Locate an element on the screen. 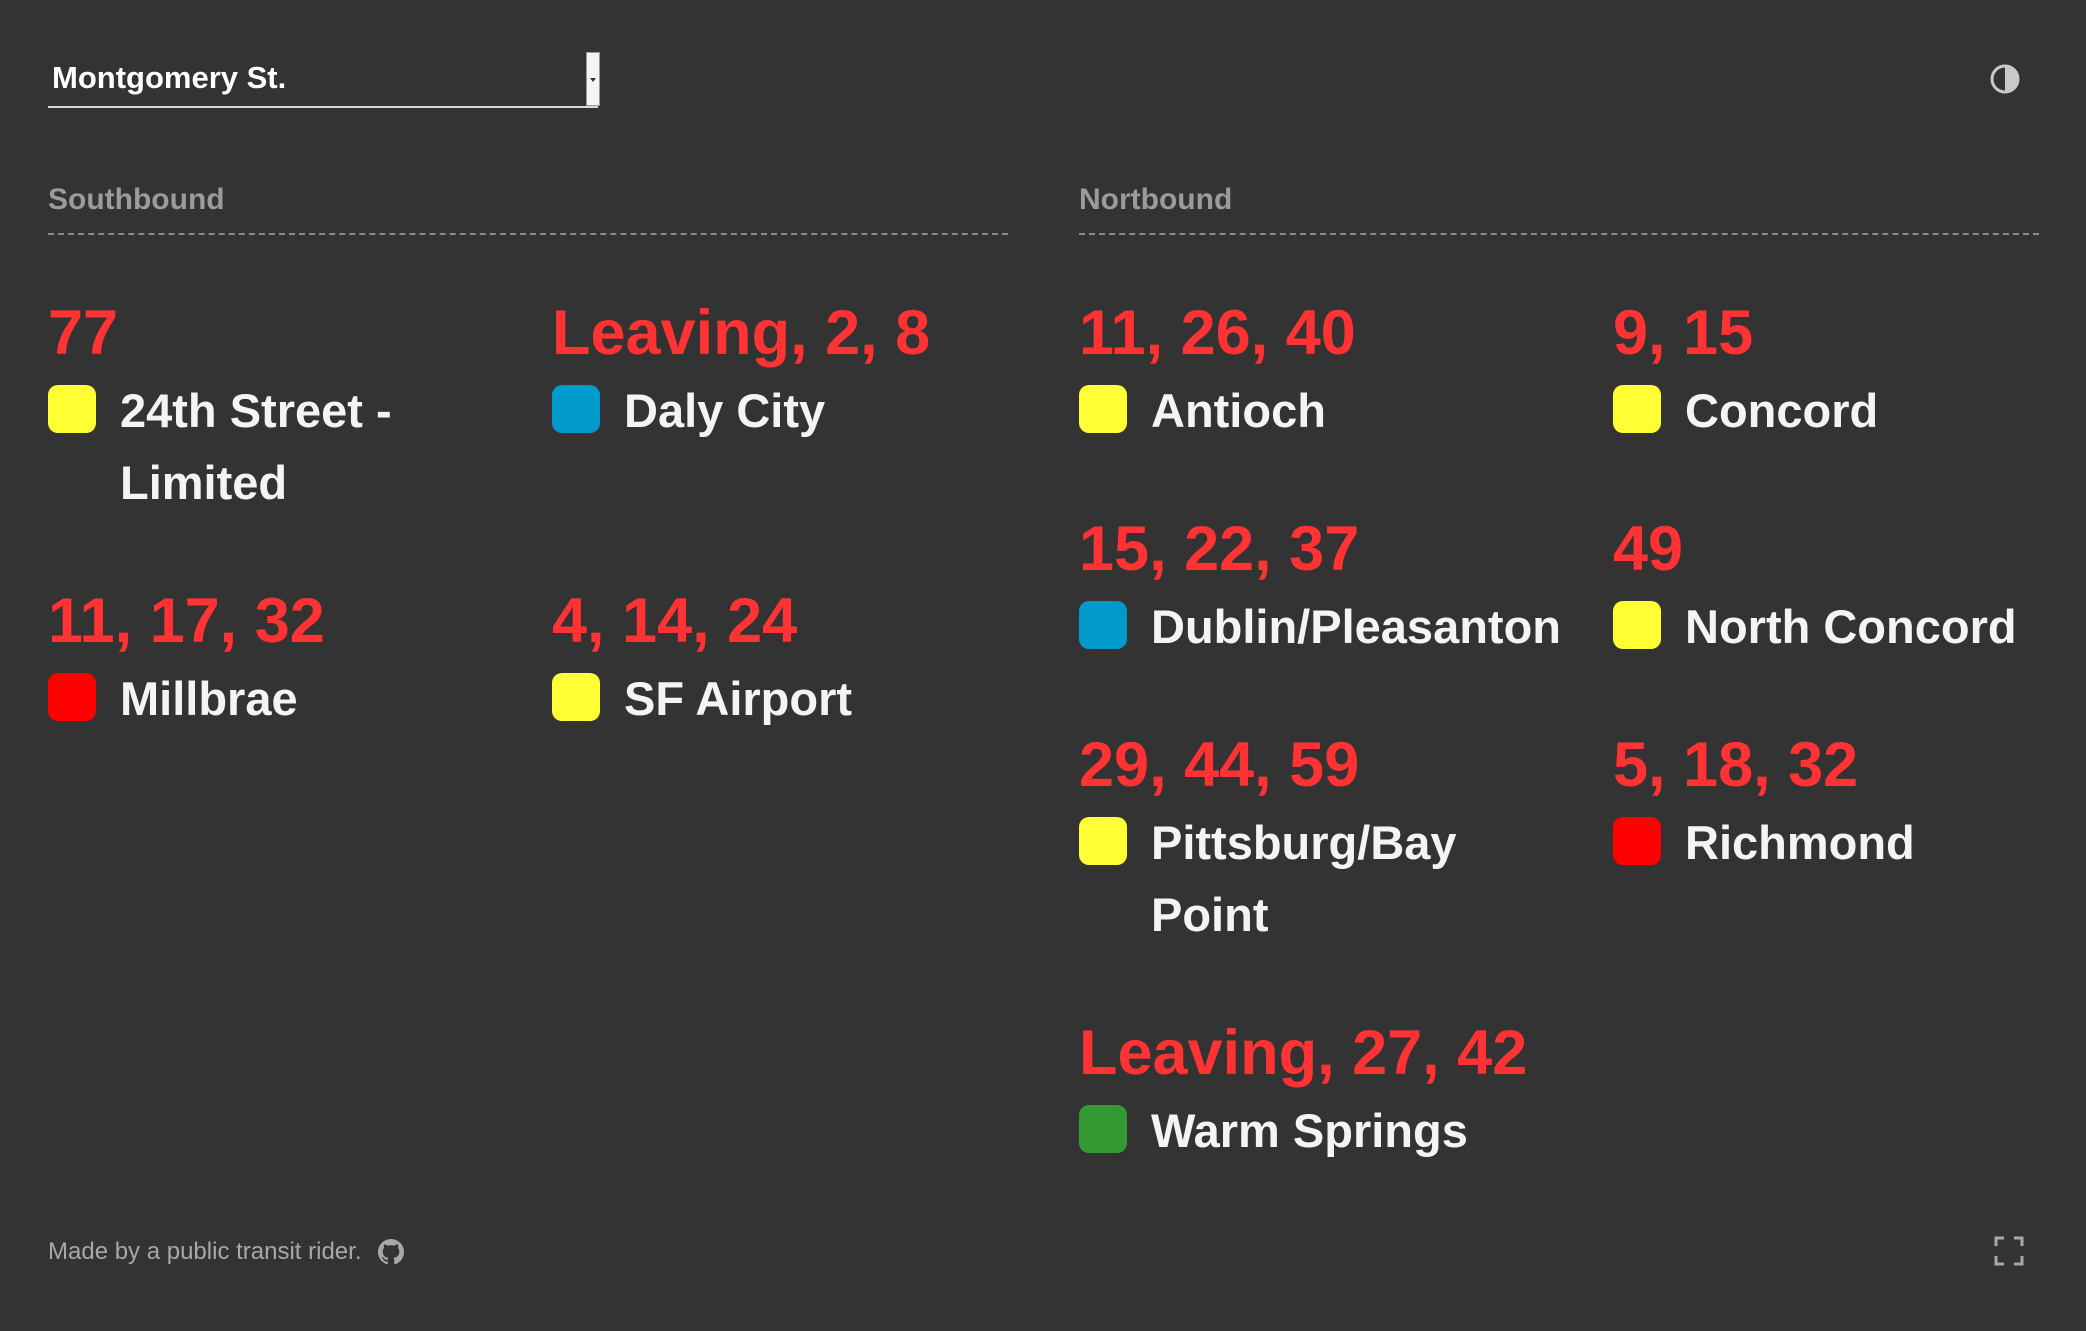  footer-credit: Made by a public transit rider. is located at coordinates (205, 1251).